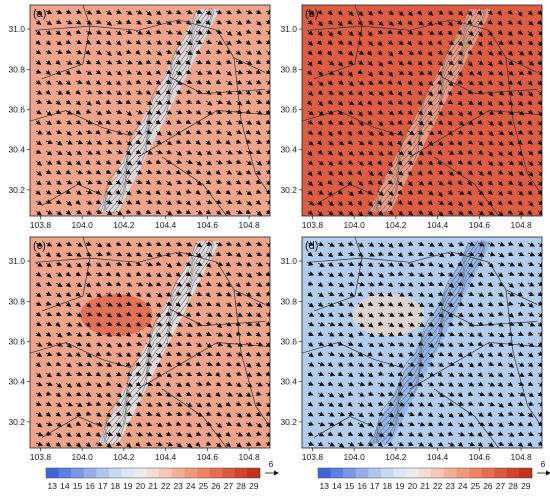  I want to click on colorbar-label: 27, so click(501, 486).